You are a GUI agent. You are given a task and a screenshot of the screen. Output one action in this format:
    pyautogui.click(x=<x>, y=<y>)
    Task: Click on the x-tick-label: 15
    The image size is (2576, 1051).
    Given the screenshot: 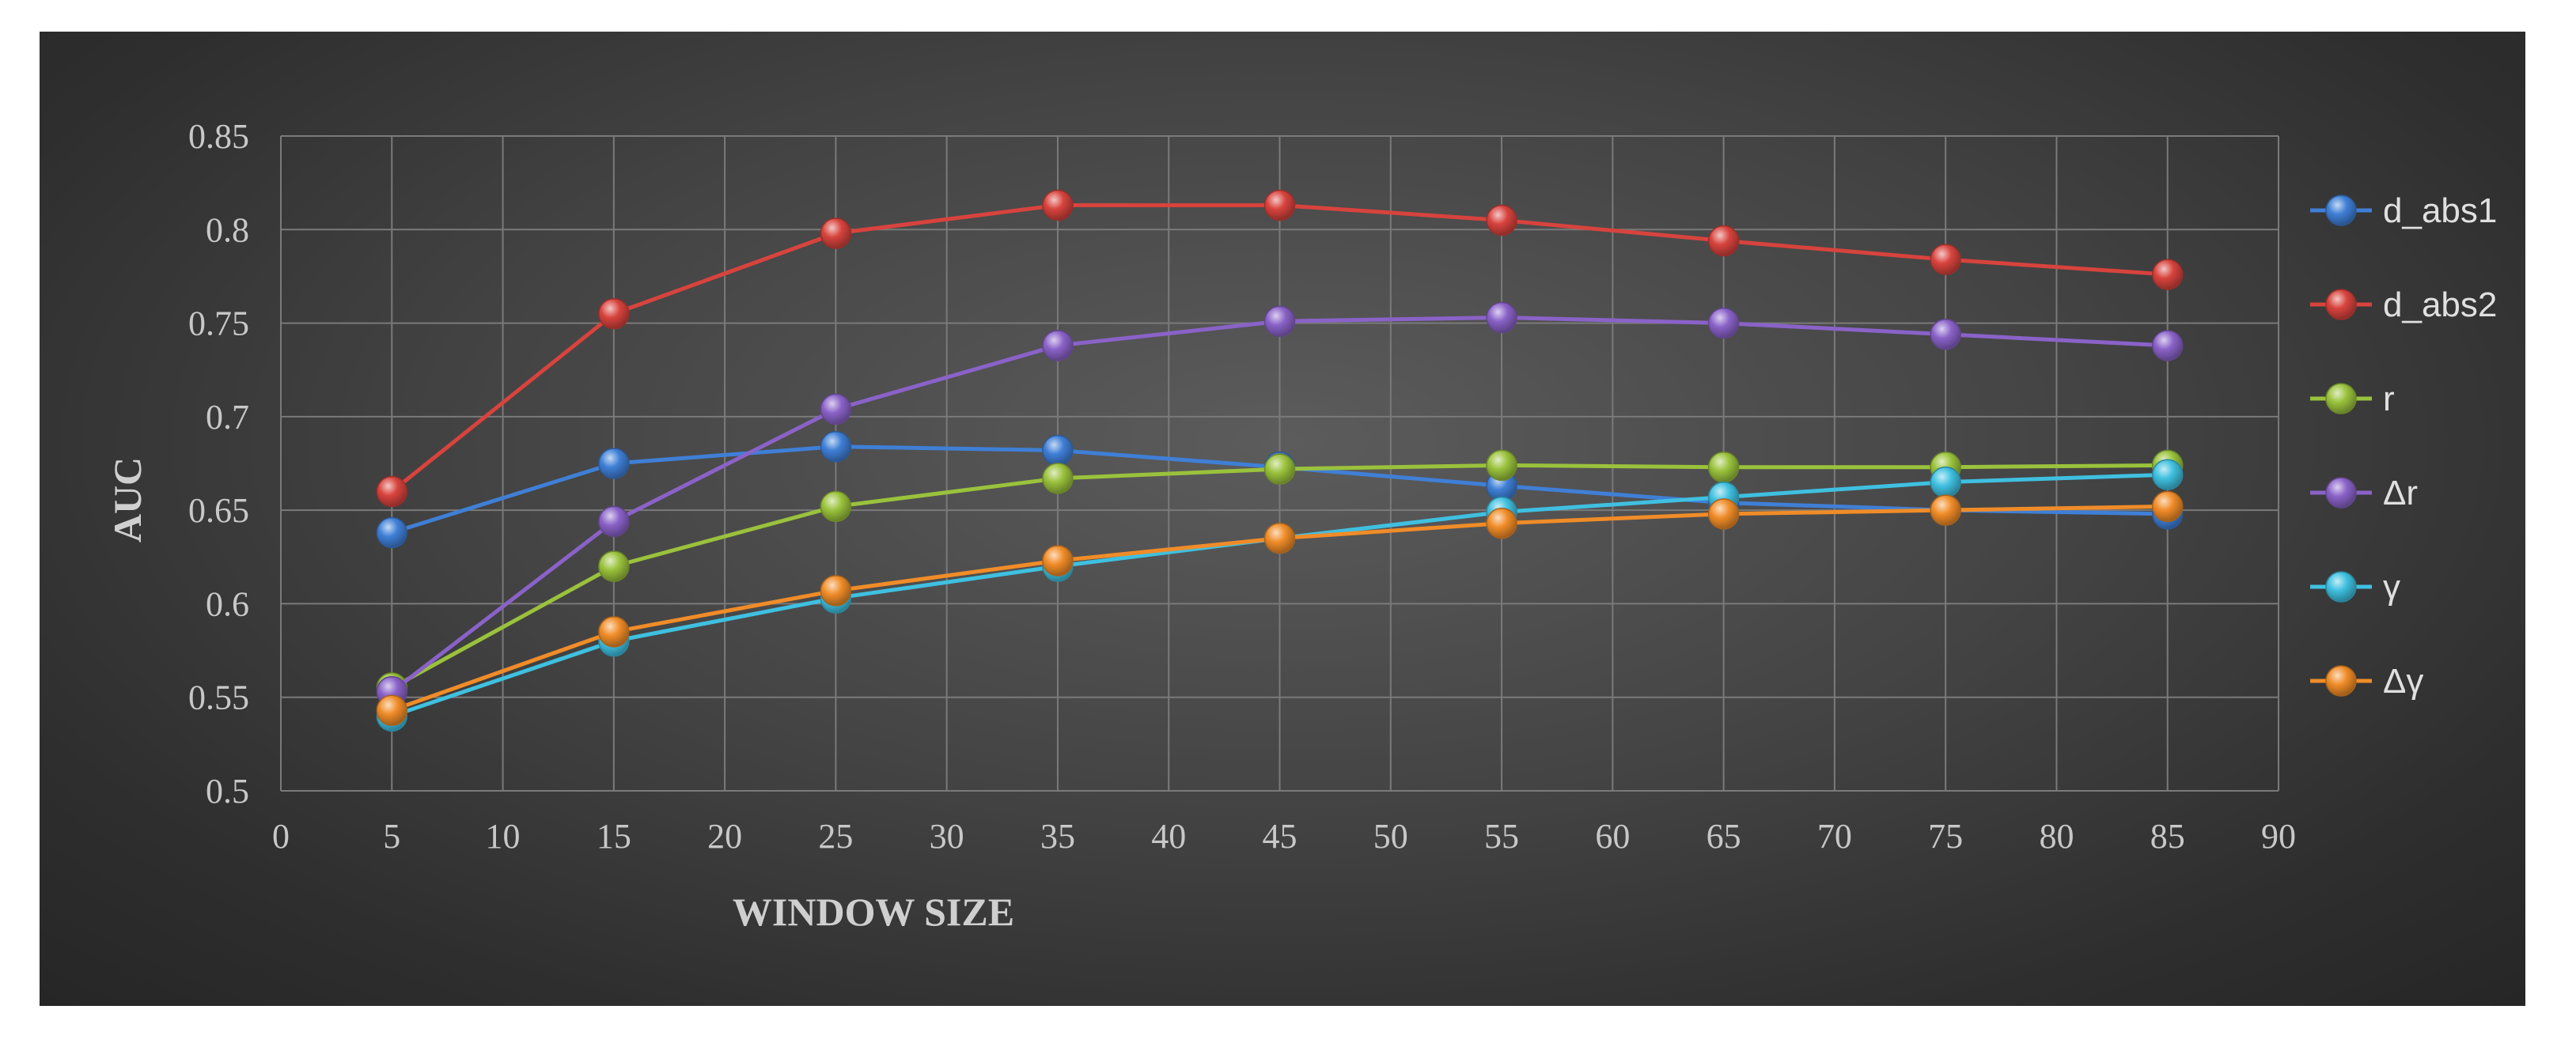 What is the action you would take?
    pyautogui.click(x=614, y=837)
    